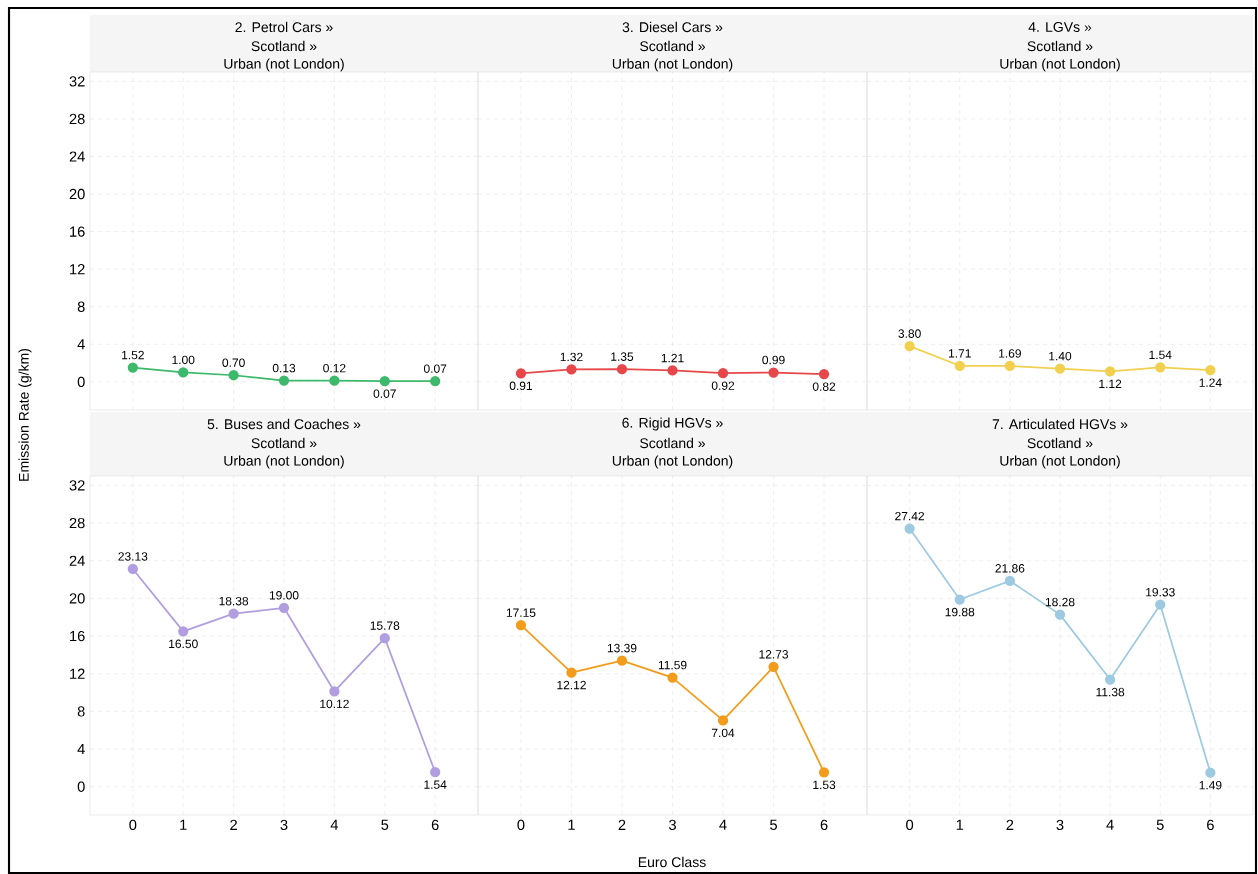 The image size is (1258, 874). I want to click on data-label: 19.33, so click(1160, 592).